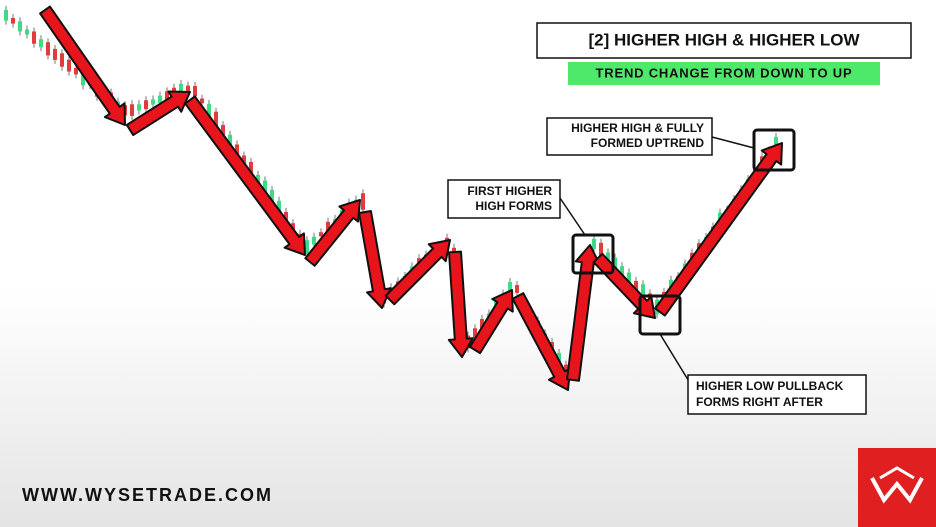 This screenshot has width=936, height=527. Describe the element at coordinates (509, 191) in the screenshot. I see `annotation-text: FIRST HIGHER` at that location.